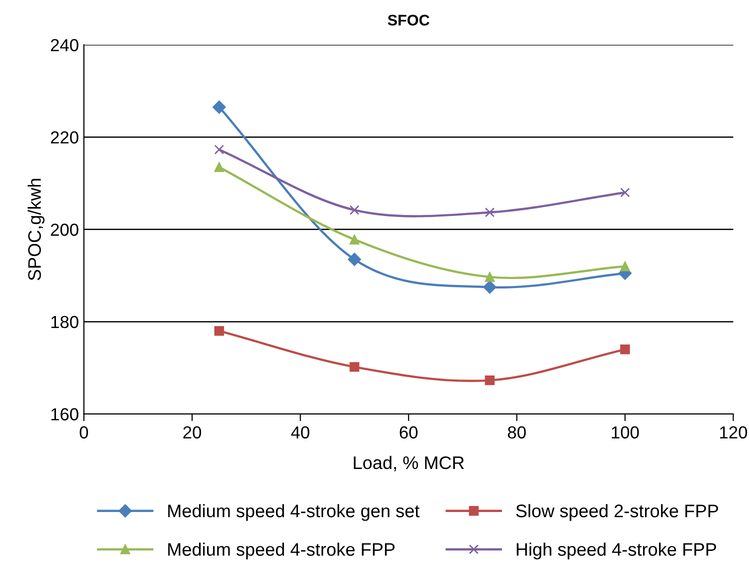 This screenshot has height=575, width=749. I want to click on y-tick-label: 180, so click(64, 322).